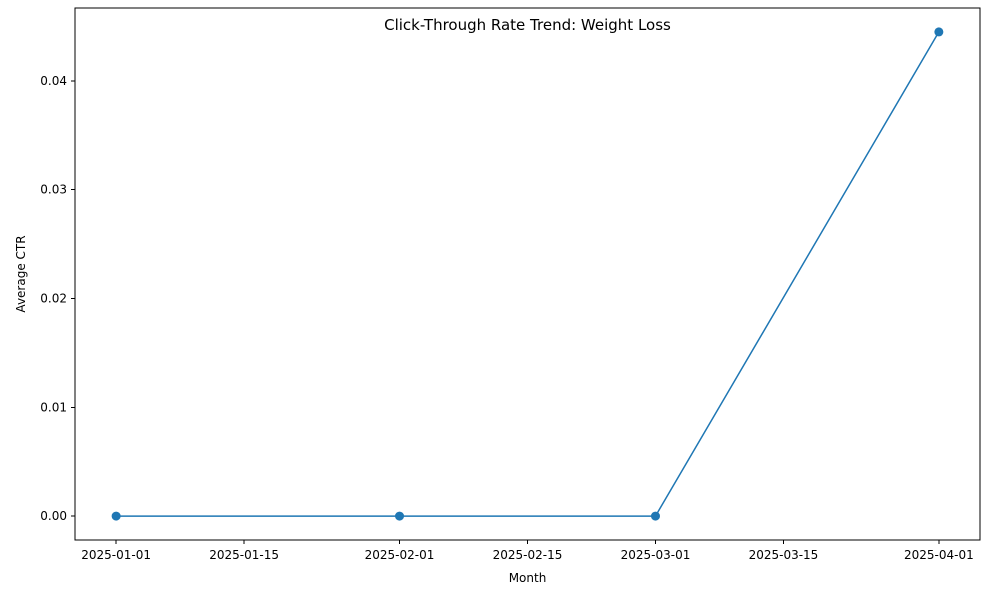 The width and height of the screenshot is (1000, 600). I want to click on y-tick-label: 0.03, so click(53, 190).